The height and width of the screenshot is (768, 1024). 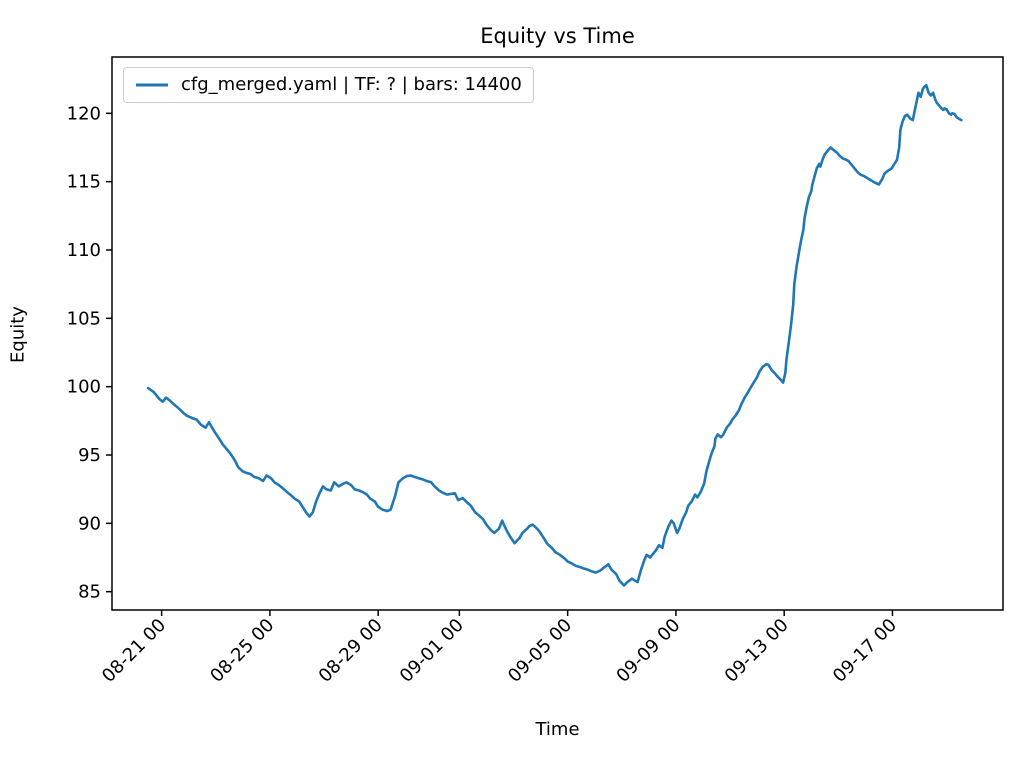 I want to click on y-tick-label: 100, so click(x=84, y=387).